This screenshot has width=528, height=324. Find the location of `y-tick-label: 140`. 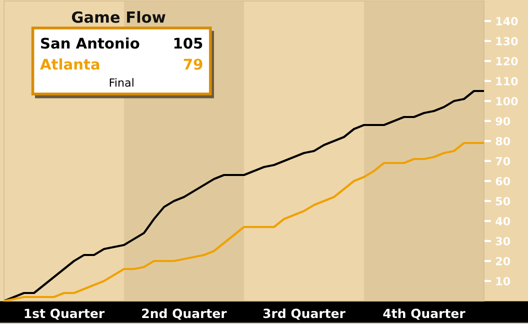

y-tick-label: 140 is located at coordinates (507, 21).